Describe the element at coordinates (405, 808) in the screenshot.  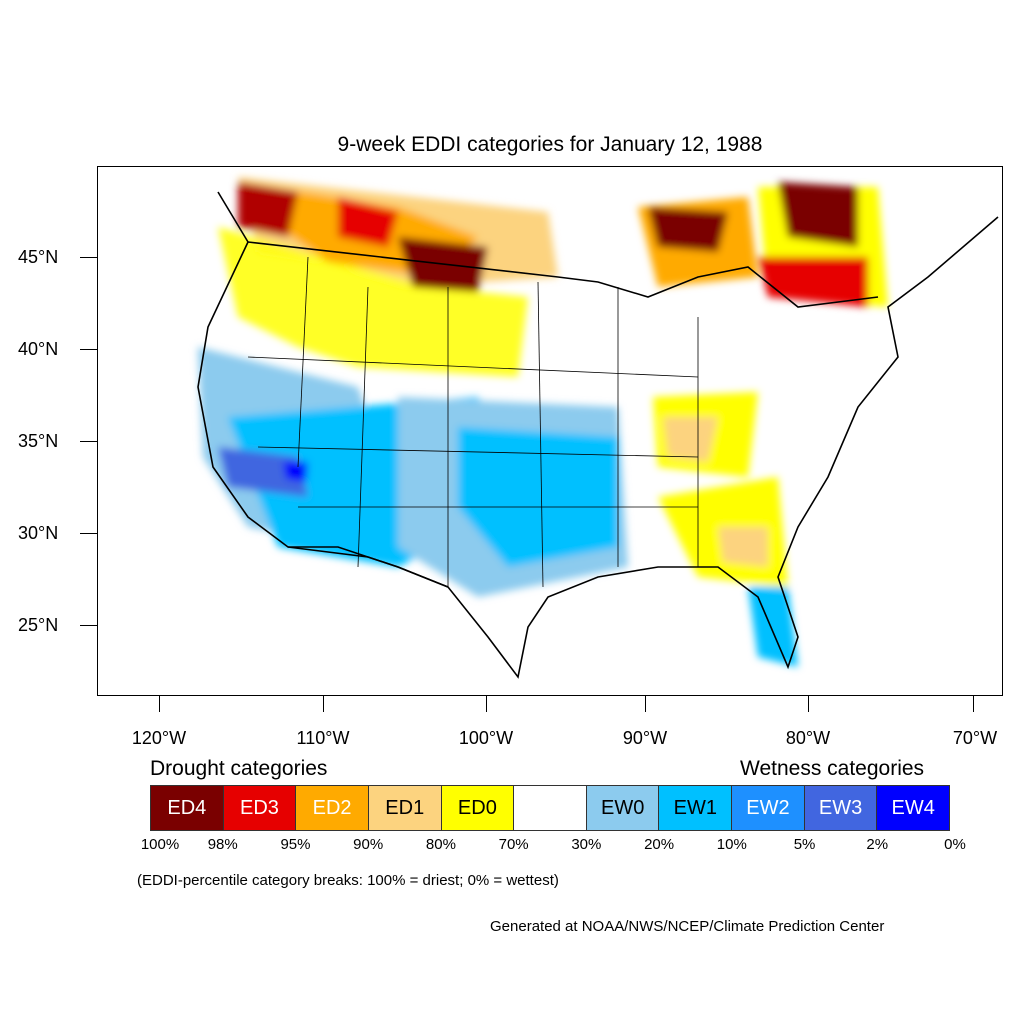
I see `legend-category-ed1: ED1` at that location.